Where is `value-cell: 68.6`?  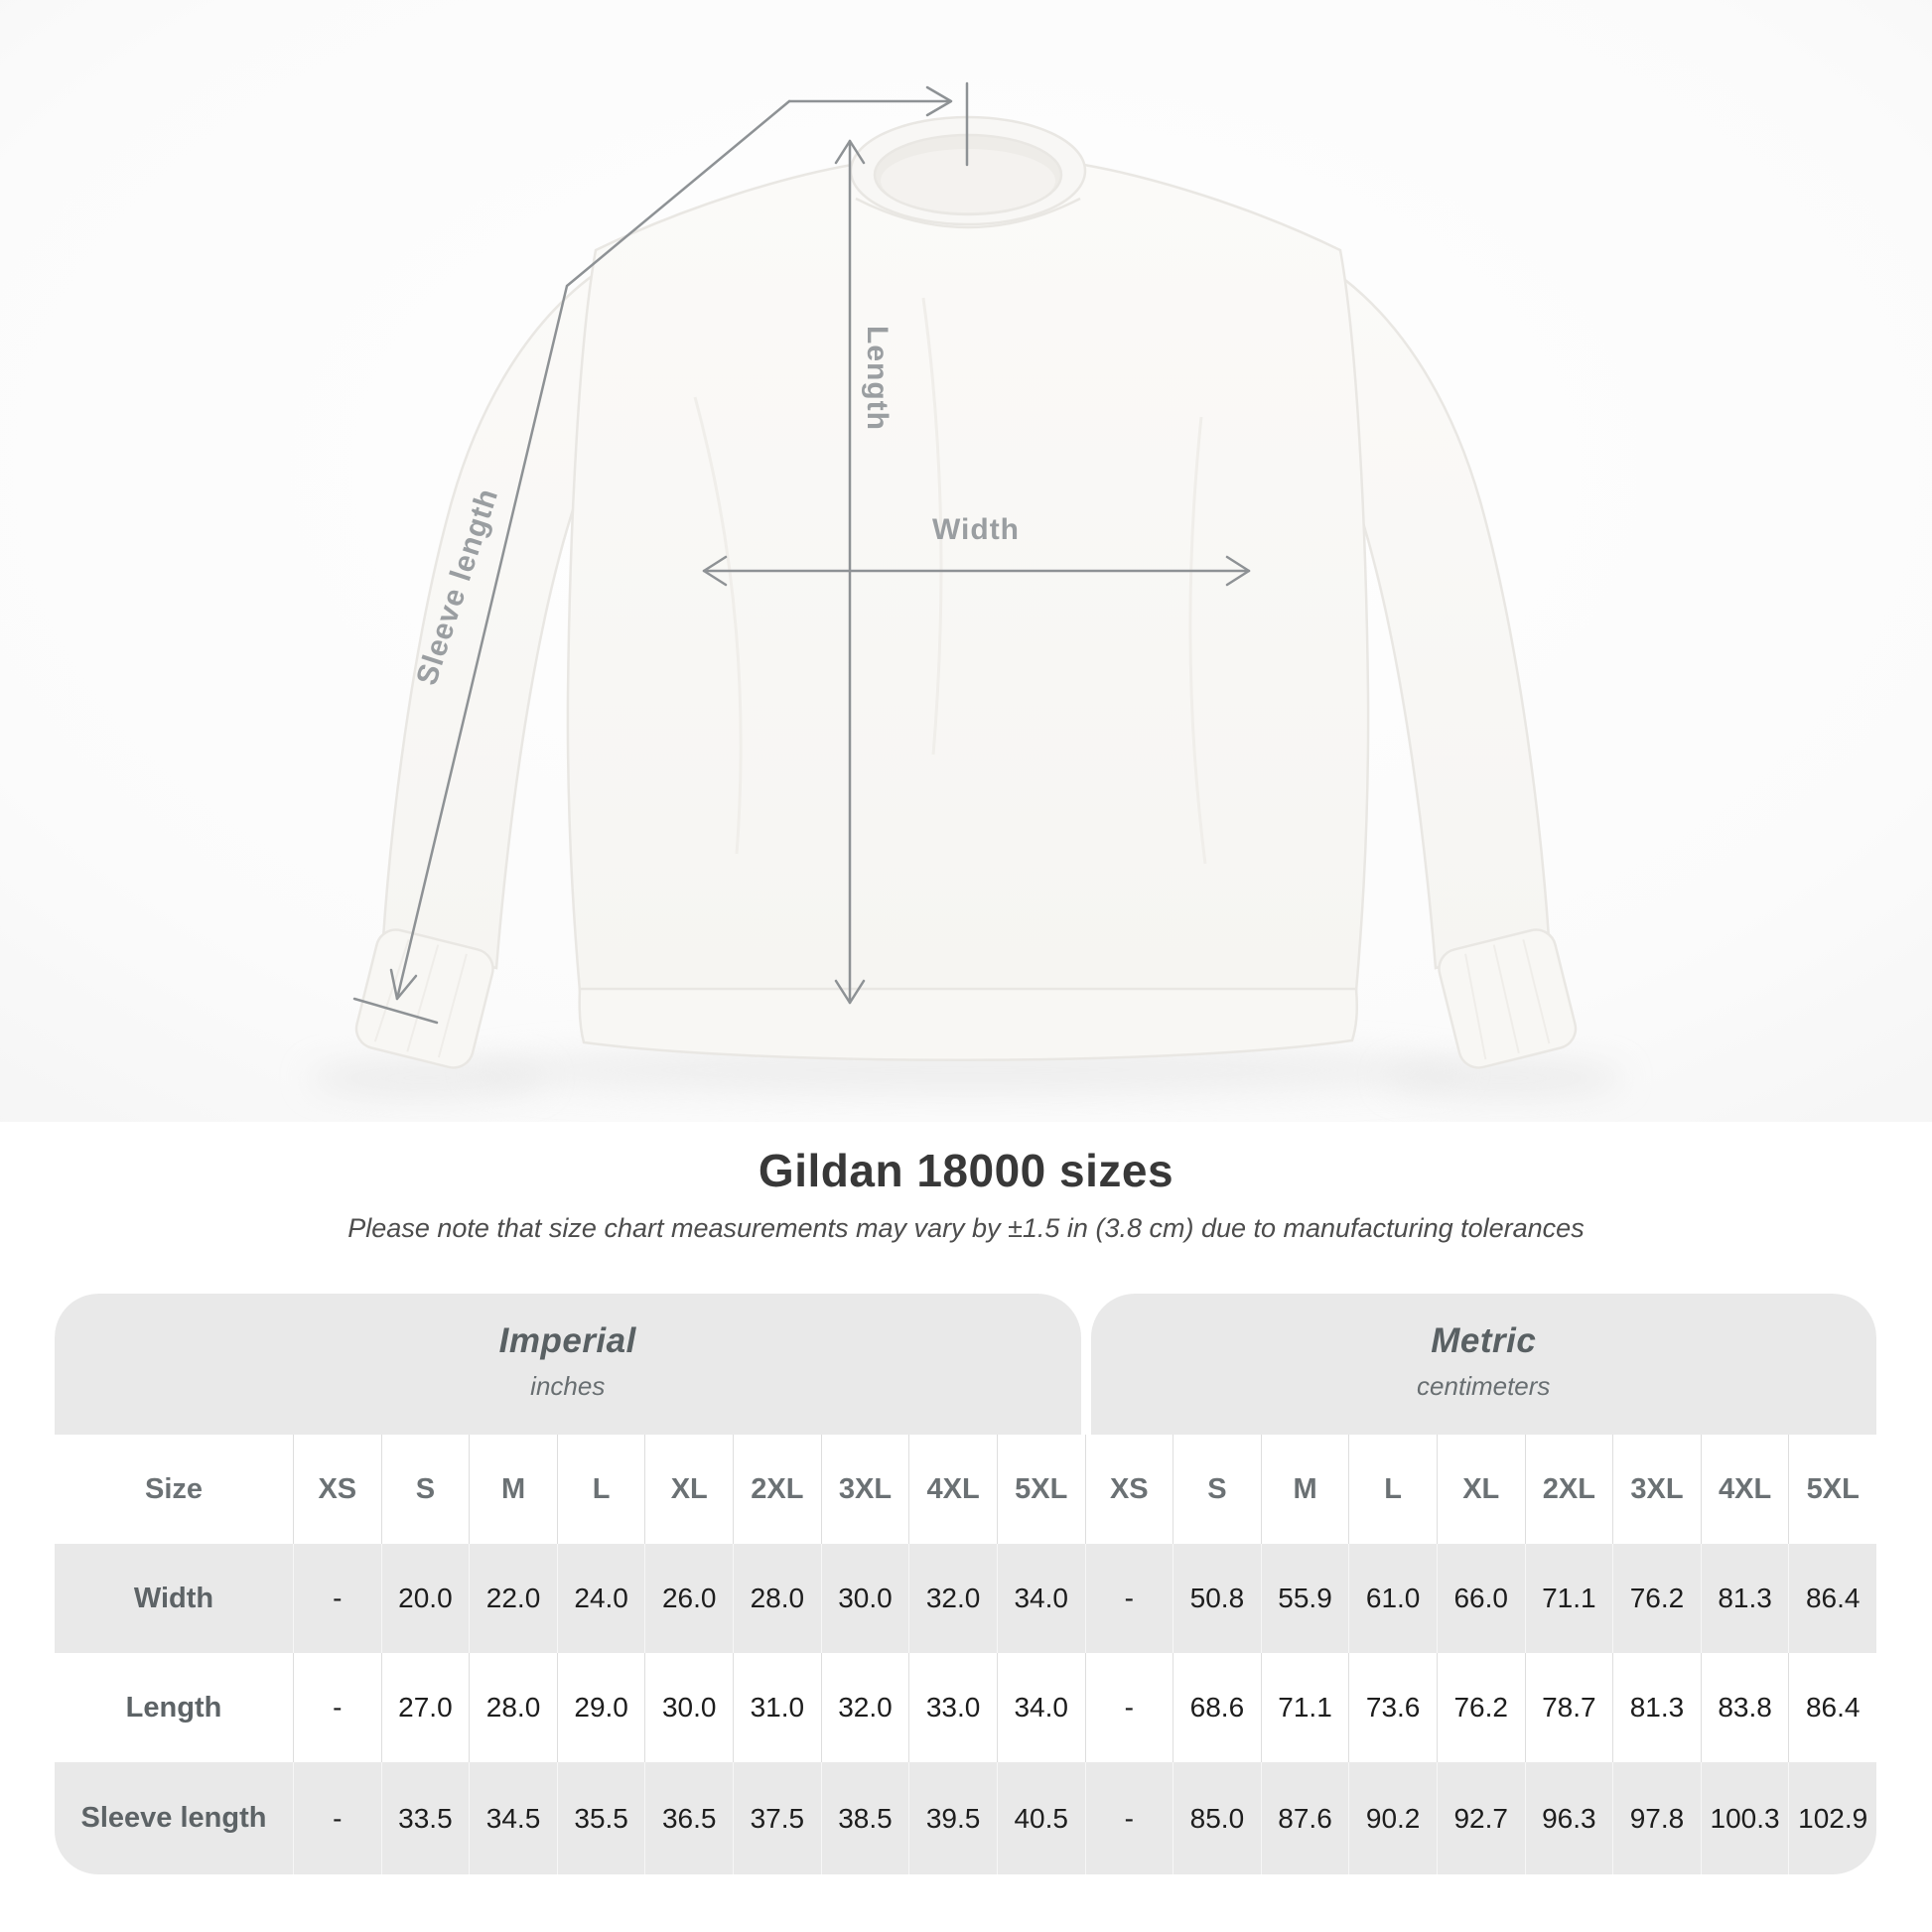
value-cell: 68.6 is located at coordinates (1217, 1708).